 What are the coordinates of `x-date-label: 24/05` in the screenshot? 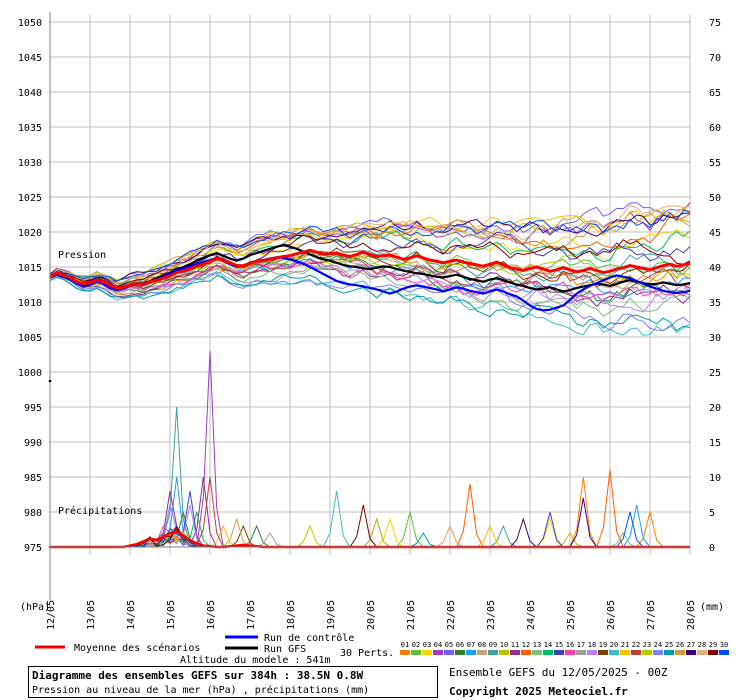 It's located at (531, 615).